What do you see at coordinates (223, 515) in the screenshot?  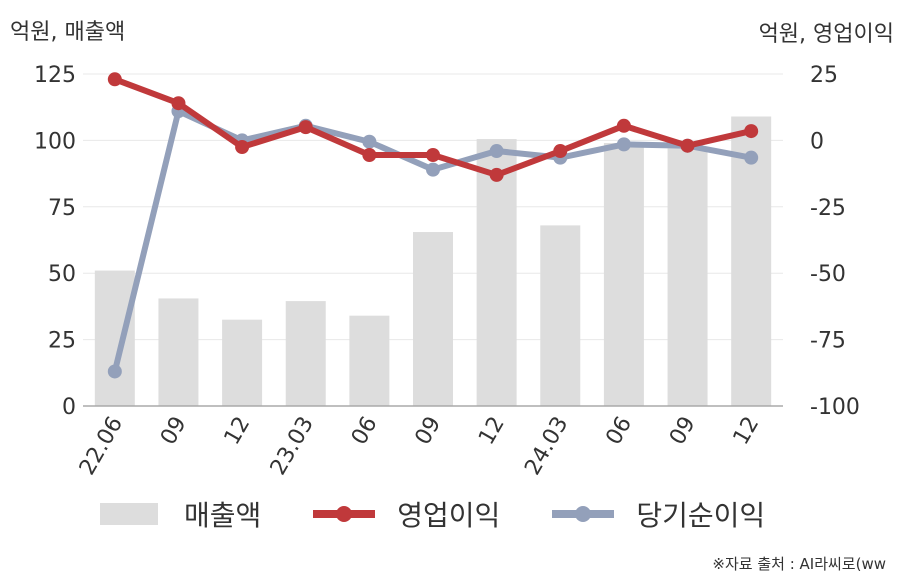 I see `legend-label-revenue: 매출액` at bounding box center [223, 515].